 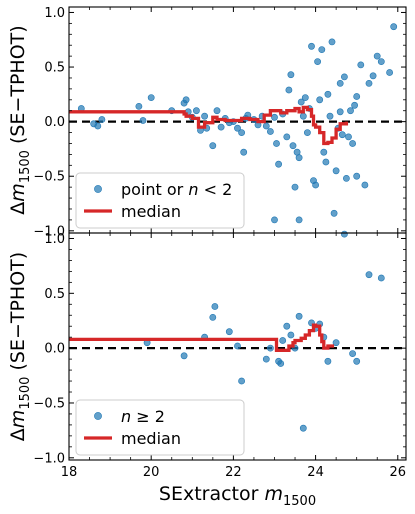 What do you see at coordinates (398, 472) in the screenshot?
I see `x-tick-label: 26` at bounding box center [398, 472].